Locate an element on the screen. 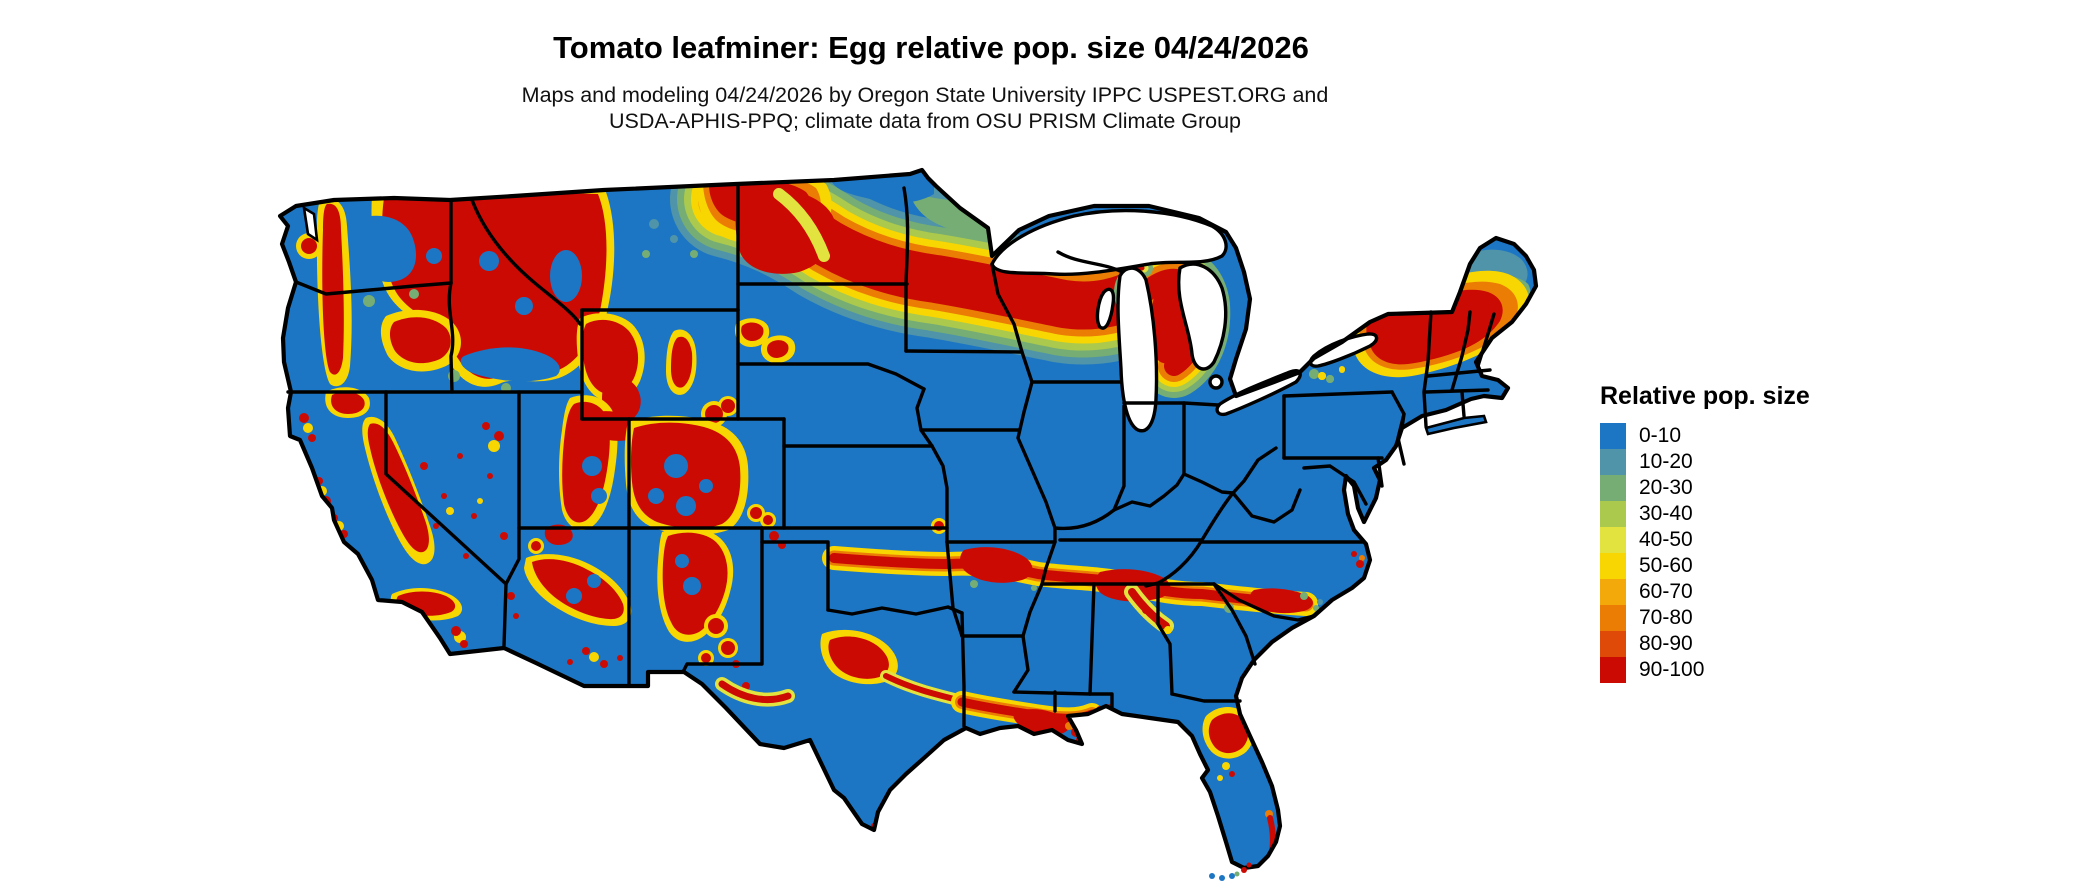  legend-title: Relative pop. size is located at coordinates (1705, 396).